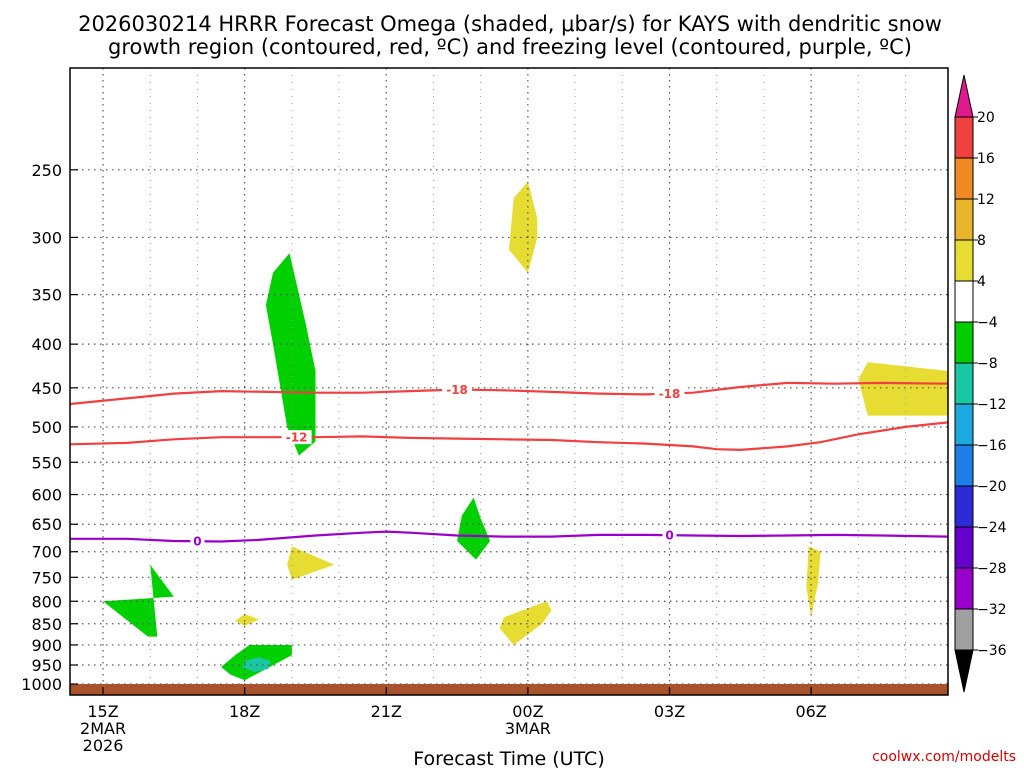 This screenshot has width=1024, height=768. What do you see at coordinates (46, 427) in the screenshot?
I see `y-tick-label-500: 500` at bounding box center [46, 427].